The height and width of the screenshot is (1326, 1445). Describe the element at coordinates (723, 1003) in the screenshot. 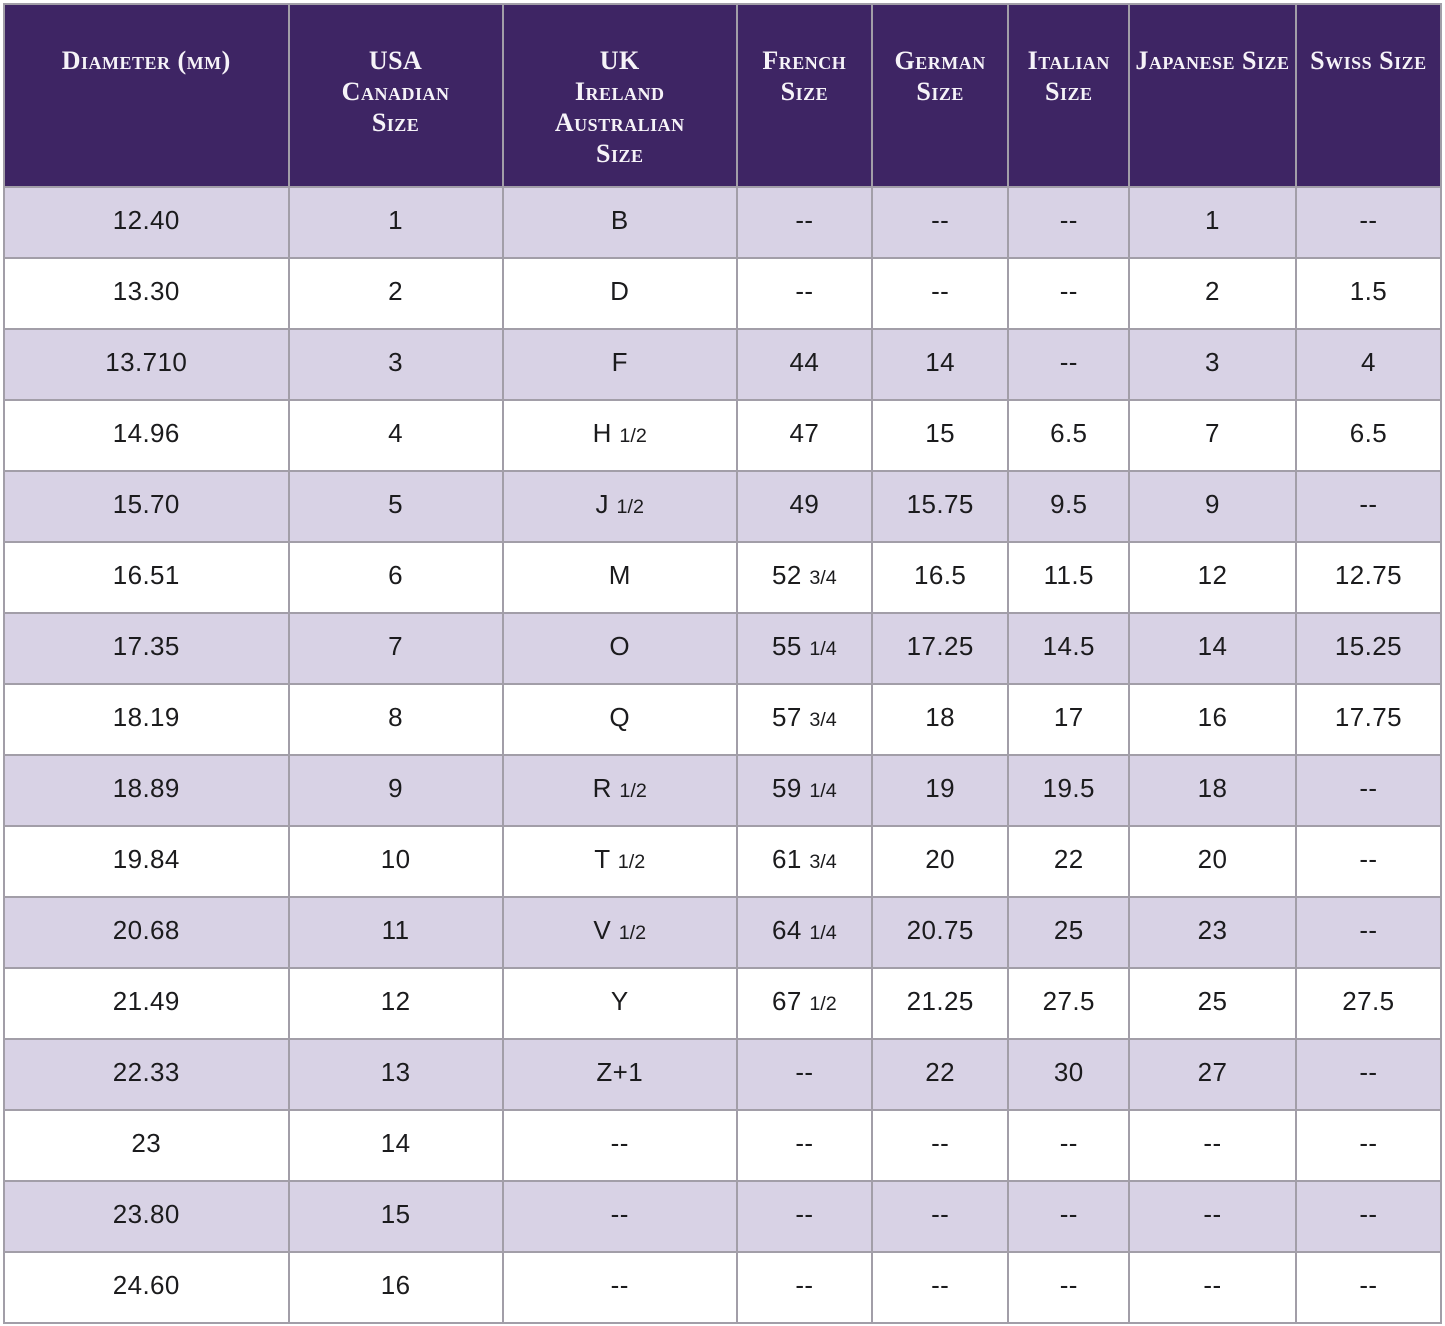

I see `table-row: 21.49 12 Y 67 1/2 21.25 27.5 25 27.5` at that location.